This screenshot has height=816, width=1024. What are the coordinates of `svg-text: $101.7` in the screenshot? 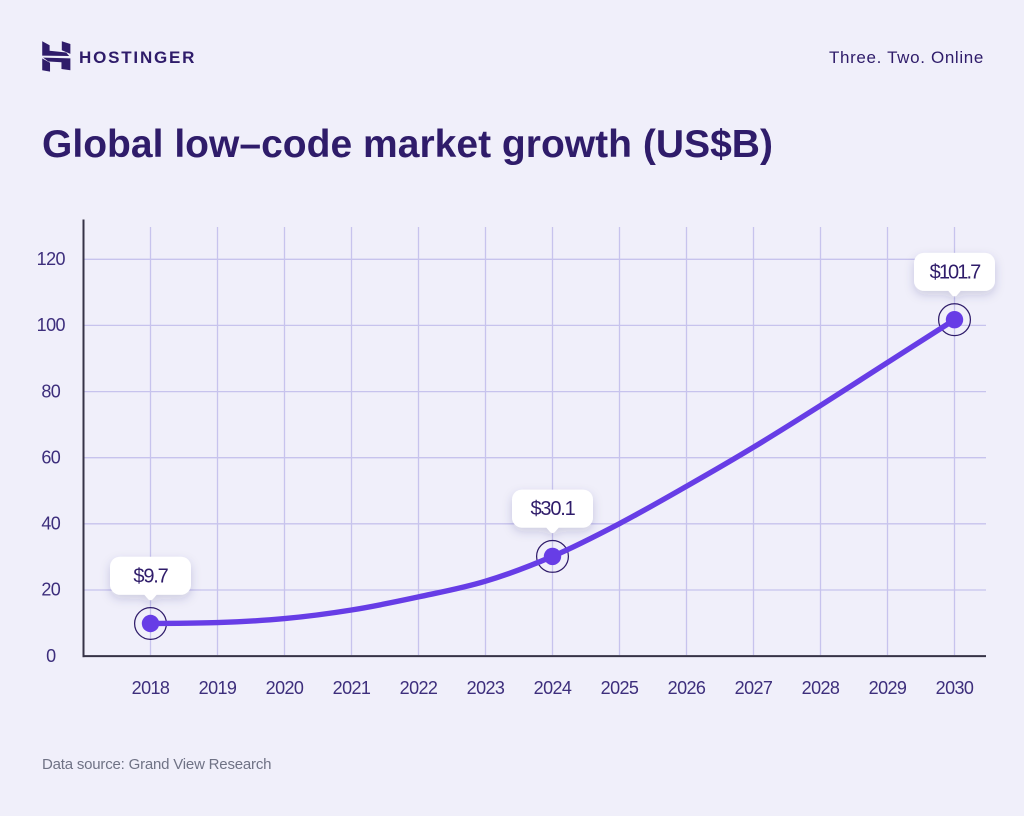 It's located at (956, 273).